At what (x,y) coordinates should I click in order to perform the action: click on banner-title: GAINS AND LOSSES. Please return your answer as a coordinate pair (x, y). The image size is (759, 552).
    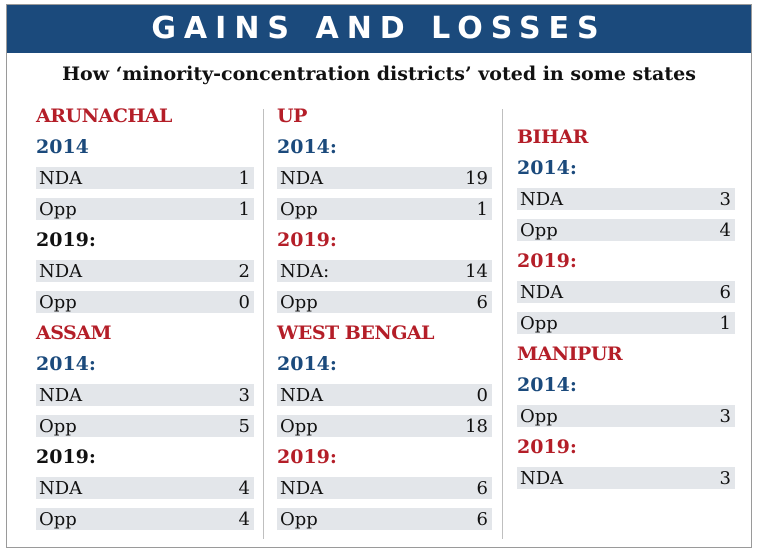
    Looking at the image, I should click on (379, 29).